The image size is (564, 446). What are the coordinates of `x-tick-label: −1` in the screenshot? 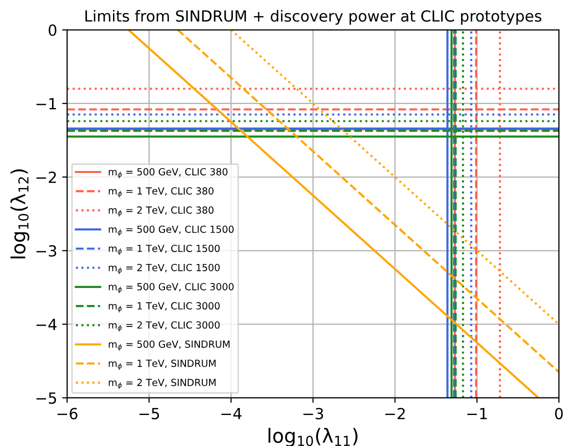 It's located at (477, 414).